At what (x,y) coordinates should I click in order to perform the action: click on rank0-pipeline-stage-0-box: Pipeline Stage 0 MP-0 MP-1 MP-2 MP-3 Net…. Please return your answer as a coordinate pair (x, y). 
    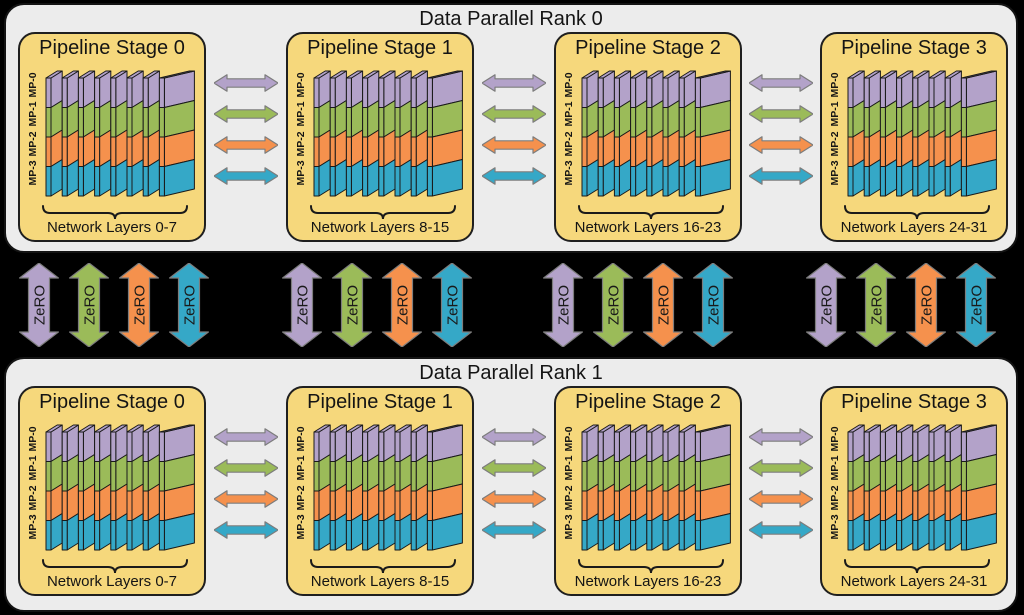
    Looking at the image, I should click on (112, 137).